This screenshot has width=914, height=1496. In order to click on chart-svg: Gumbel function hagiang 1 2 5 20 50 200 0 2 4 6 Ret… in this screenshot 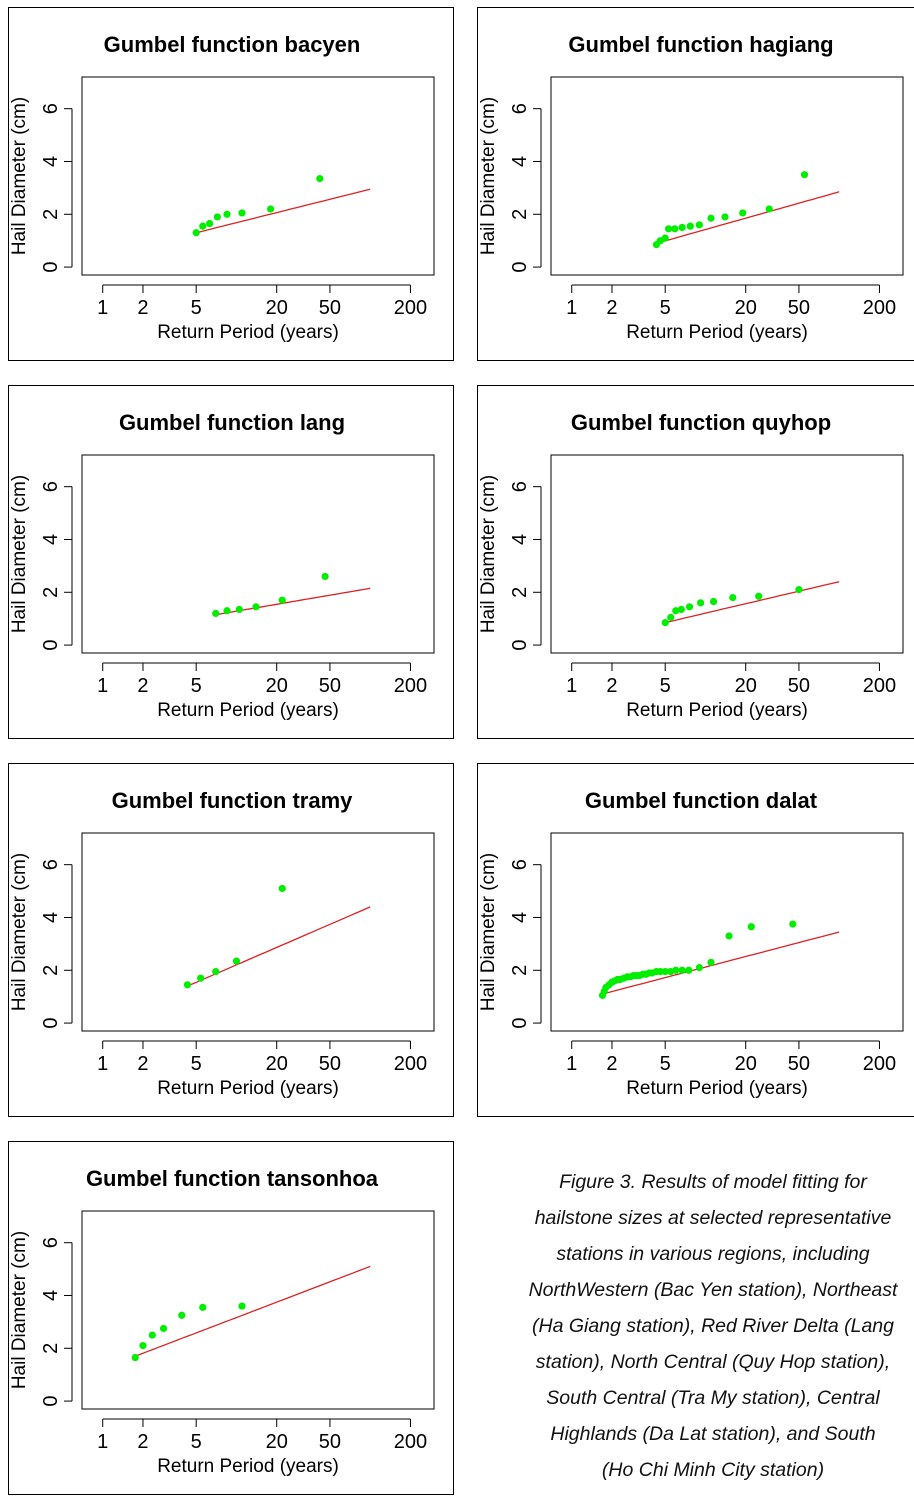, I will do `click(691, 187)`.